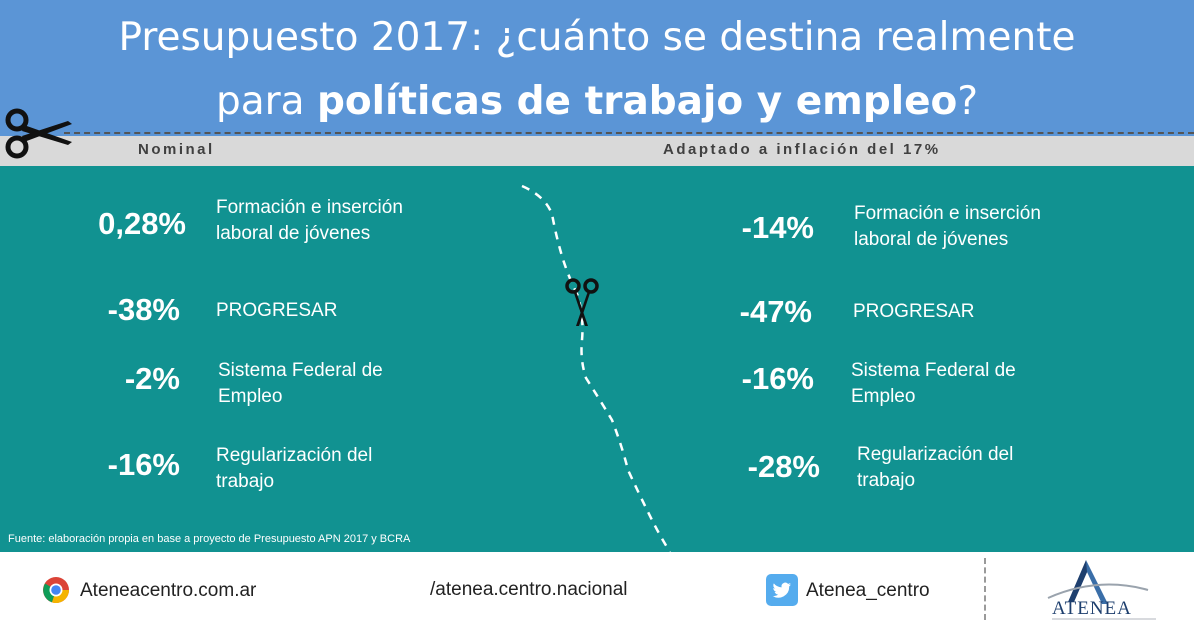  Describe the element at coordinates (266, 101) in the screenshot. I see `title-line-2-pre: para` at that location.